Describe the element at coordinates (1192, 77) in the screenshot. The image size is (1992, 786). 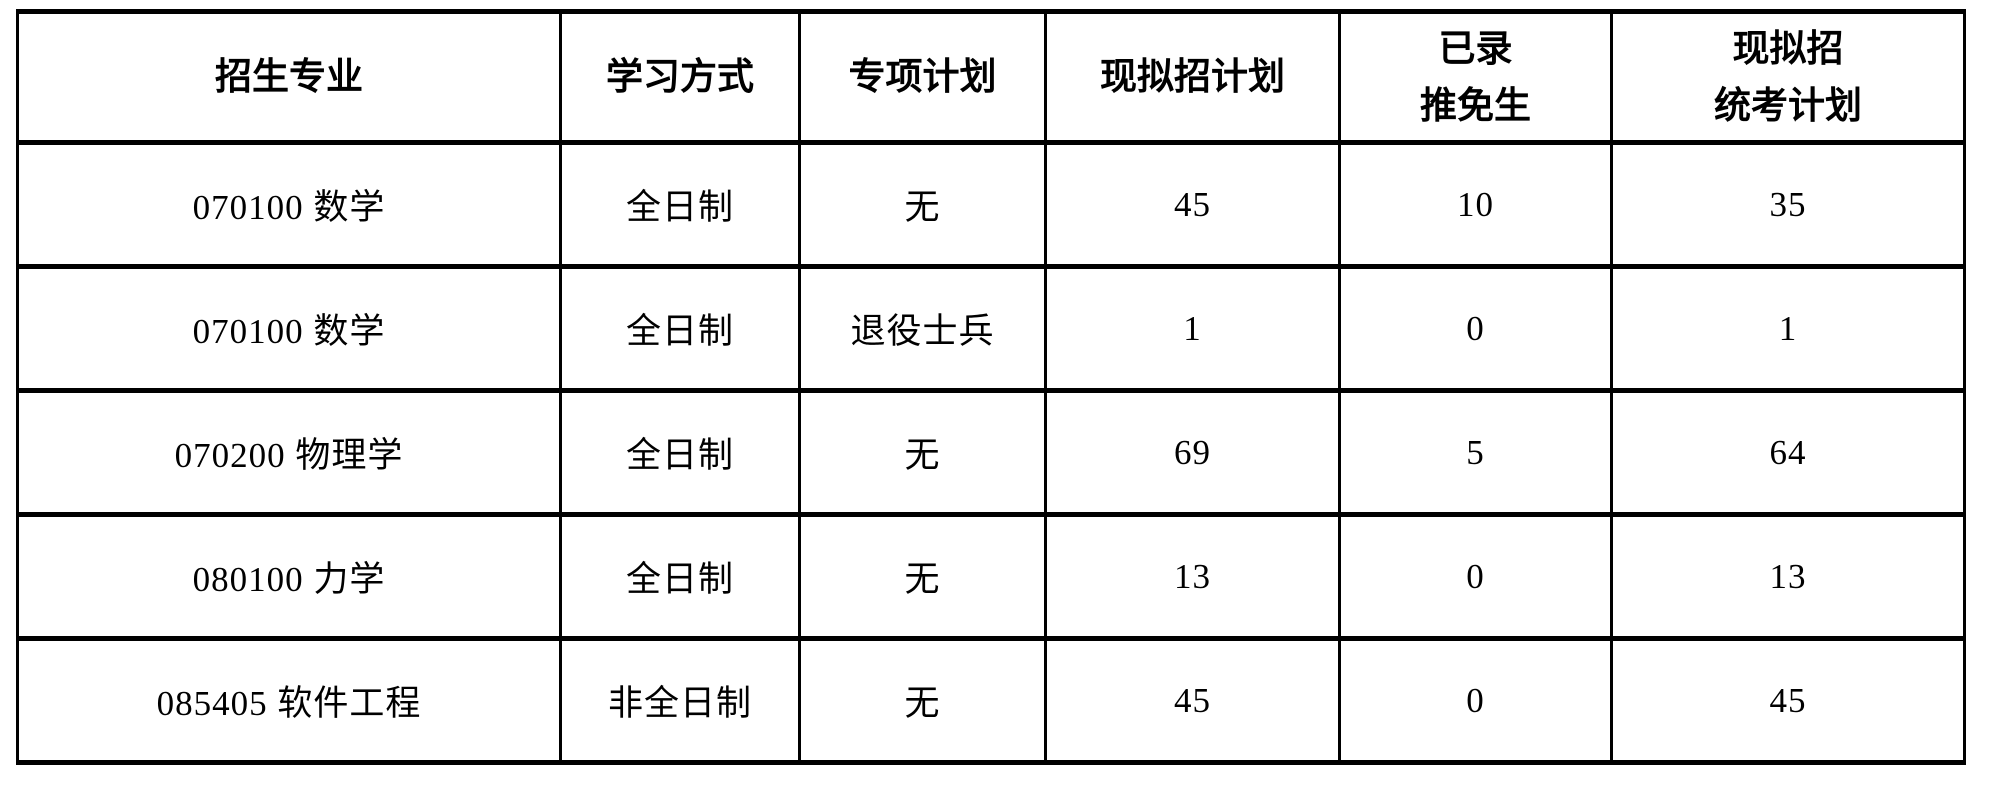
I see `col-header-planned-enrollment: 现拟招计划` at that location.